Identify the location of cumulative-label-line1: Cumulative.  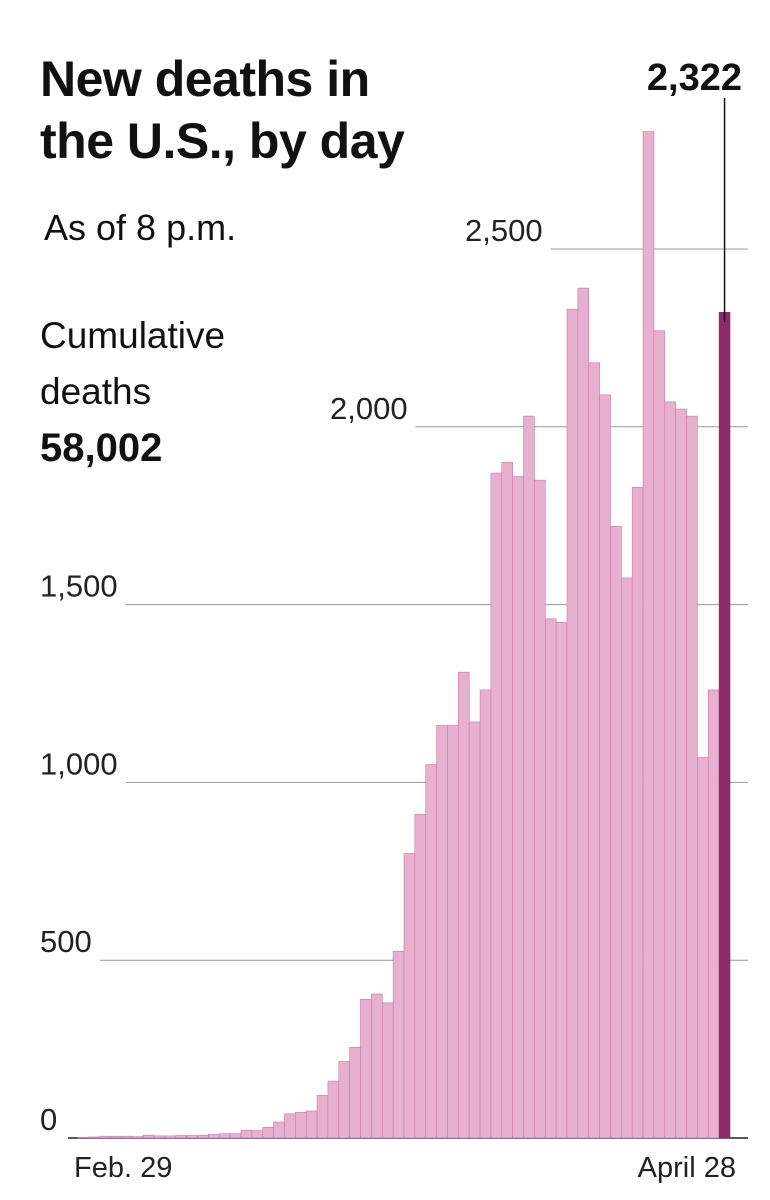
(133, 335).